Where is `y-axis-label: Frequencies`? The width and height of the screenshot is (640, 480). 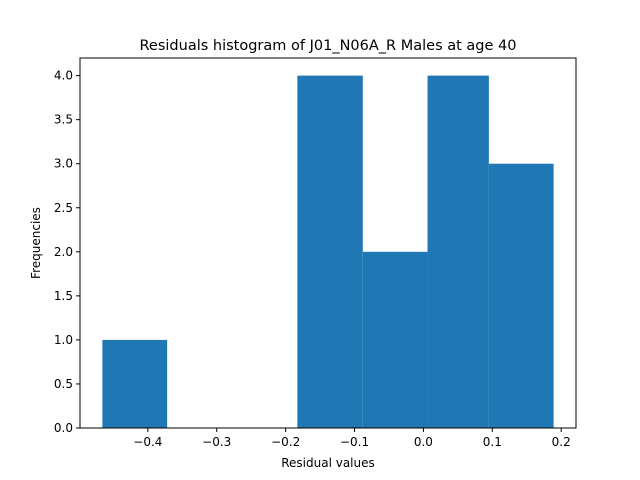 y-axis-label: Frequencies is located at coordinates (36, 243).